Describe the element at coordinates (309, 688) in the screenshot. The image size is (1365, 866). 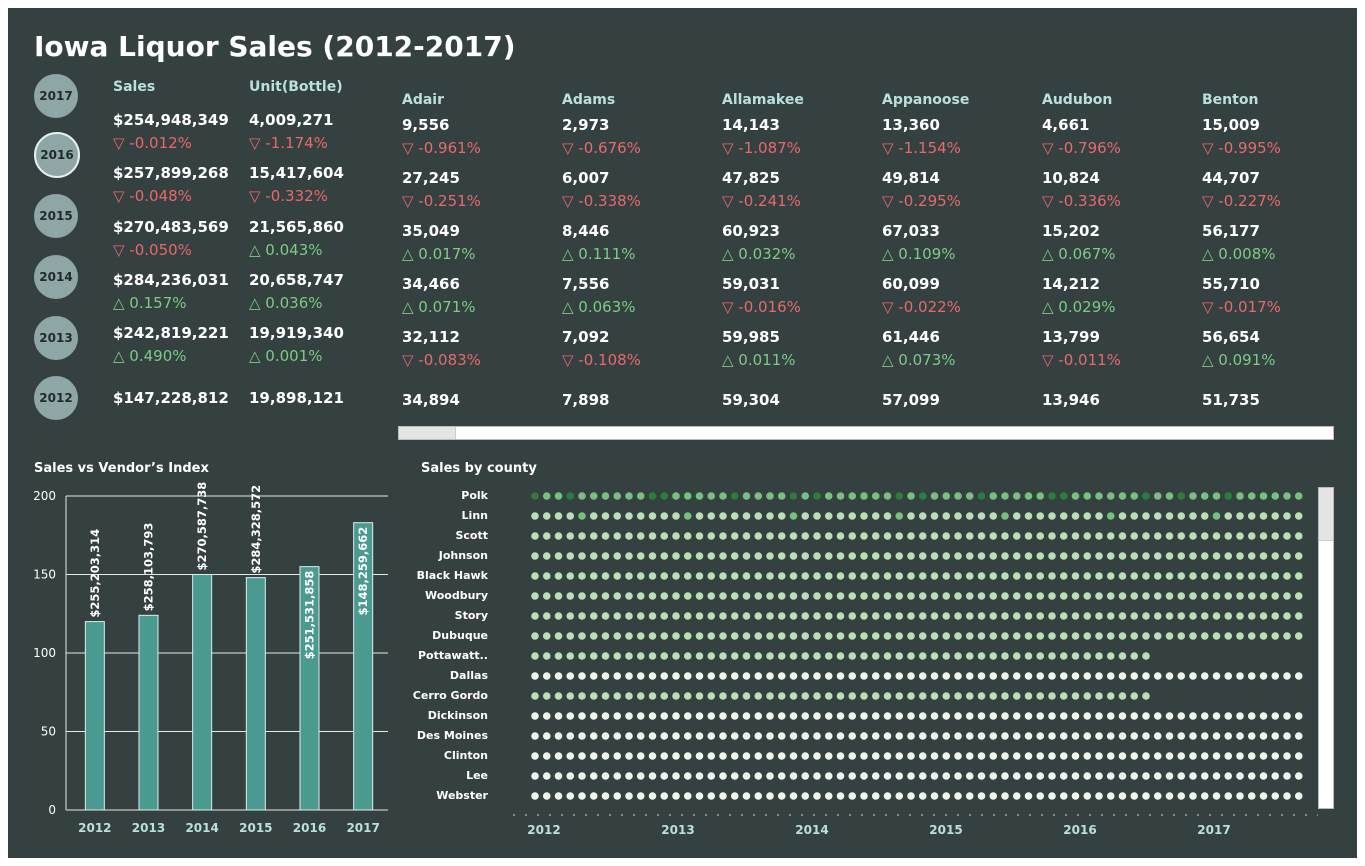
I see `bar-2016` at that location.